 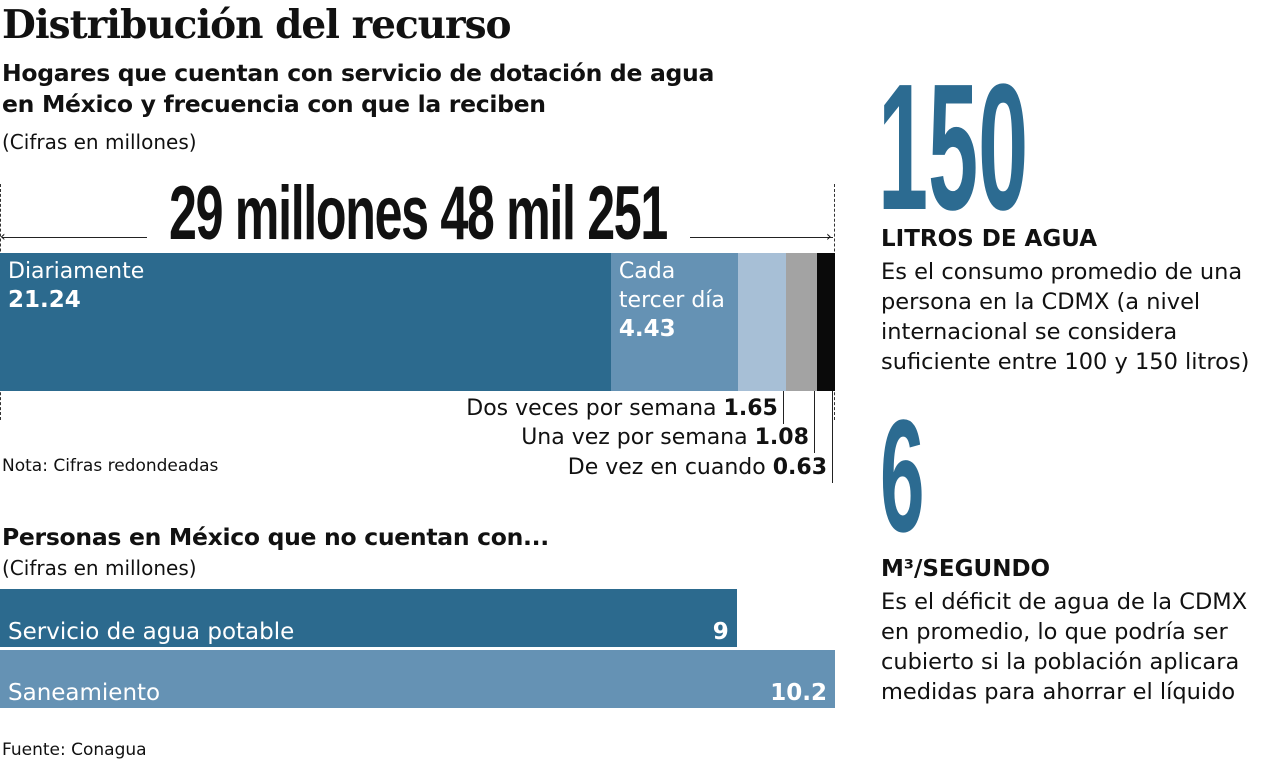 I want to click on stat-150-heading: LITROS DE AGUA, so click(x=989, y=239).